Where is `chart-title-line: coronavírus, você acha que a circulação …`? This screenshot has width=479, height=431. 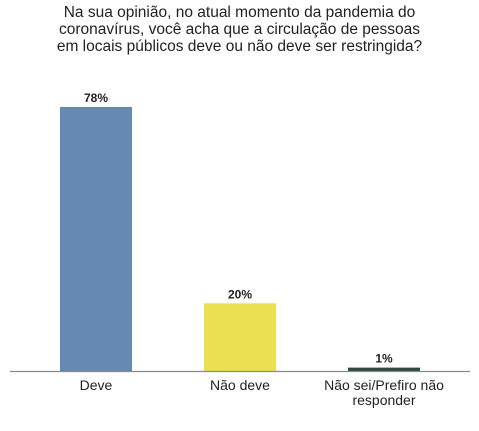 chart-title-line: coronavírus, você acha que a circulação … is located at coordinates (239, 29).